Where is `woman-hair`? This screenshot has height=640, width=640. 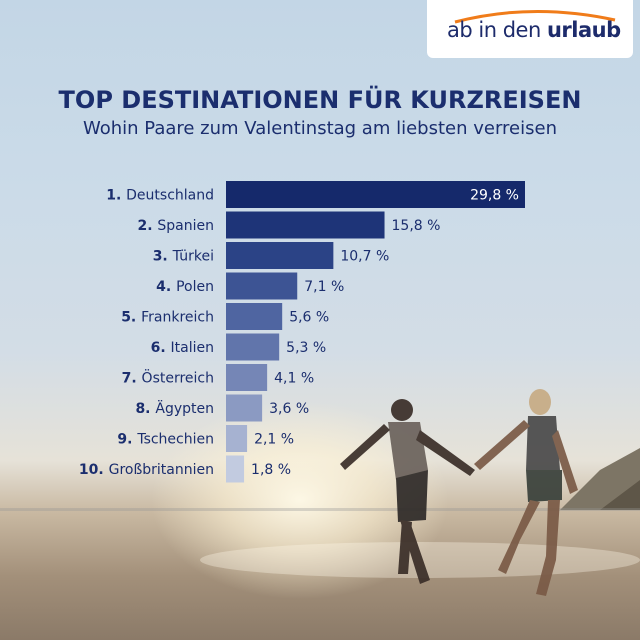
woman-hair is located at coordinates (540, 402).